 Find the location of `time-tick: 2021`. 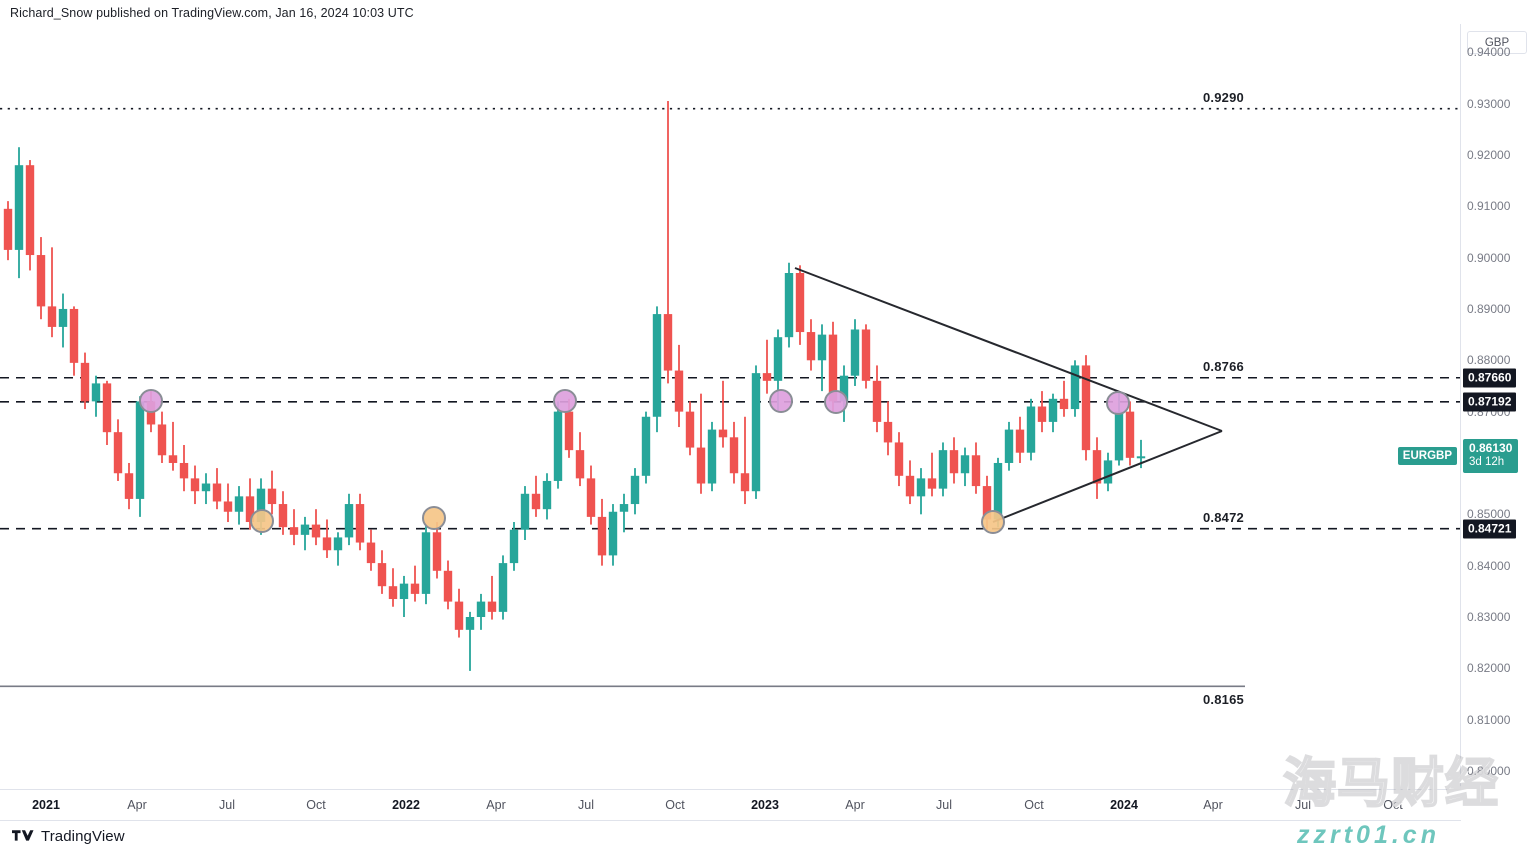

time-tick: 2021 is located at coordinates (46, 805).